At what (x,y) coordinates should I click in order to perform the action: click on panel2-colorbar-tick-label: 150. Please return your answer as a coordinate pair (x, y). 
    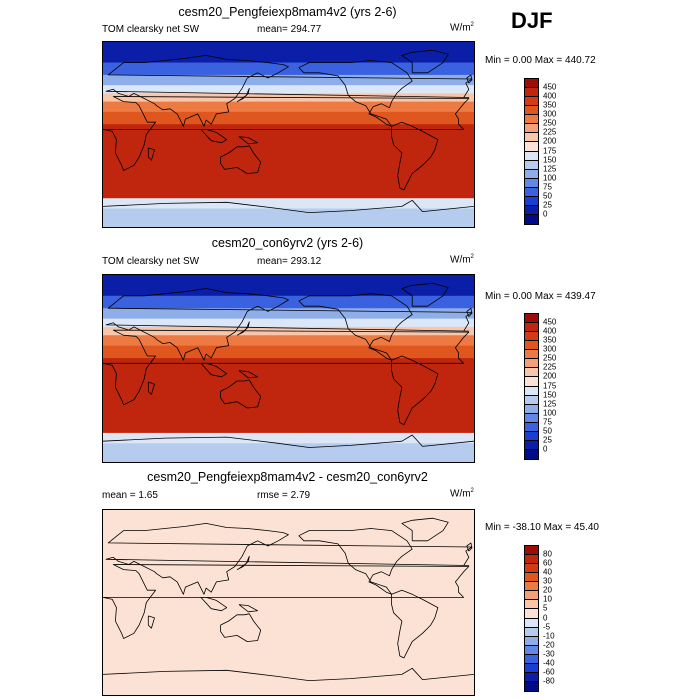
    Looking at the image, I should click on (550, 395).